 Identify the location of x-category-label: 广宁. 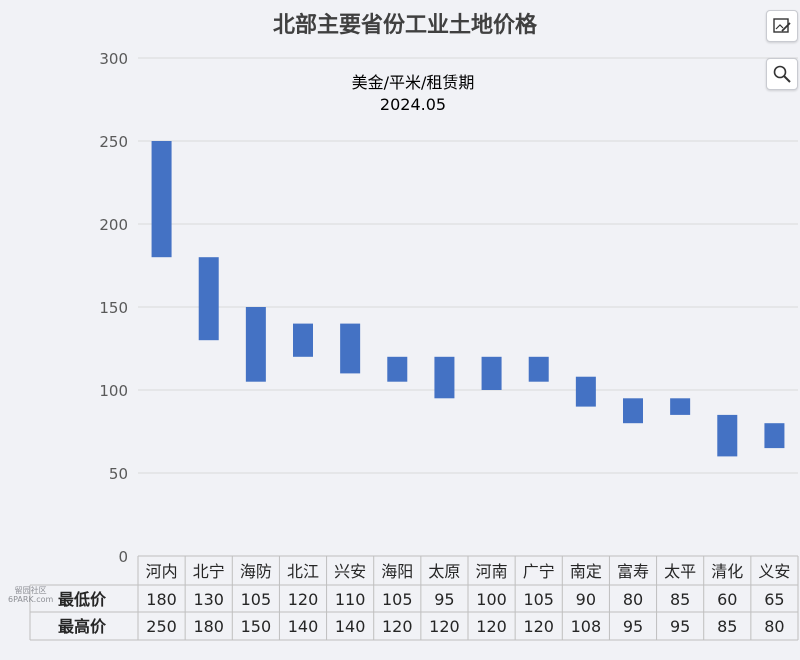
(539, 571).